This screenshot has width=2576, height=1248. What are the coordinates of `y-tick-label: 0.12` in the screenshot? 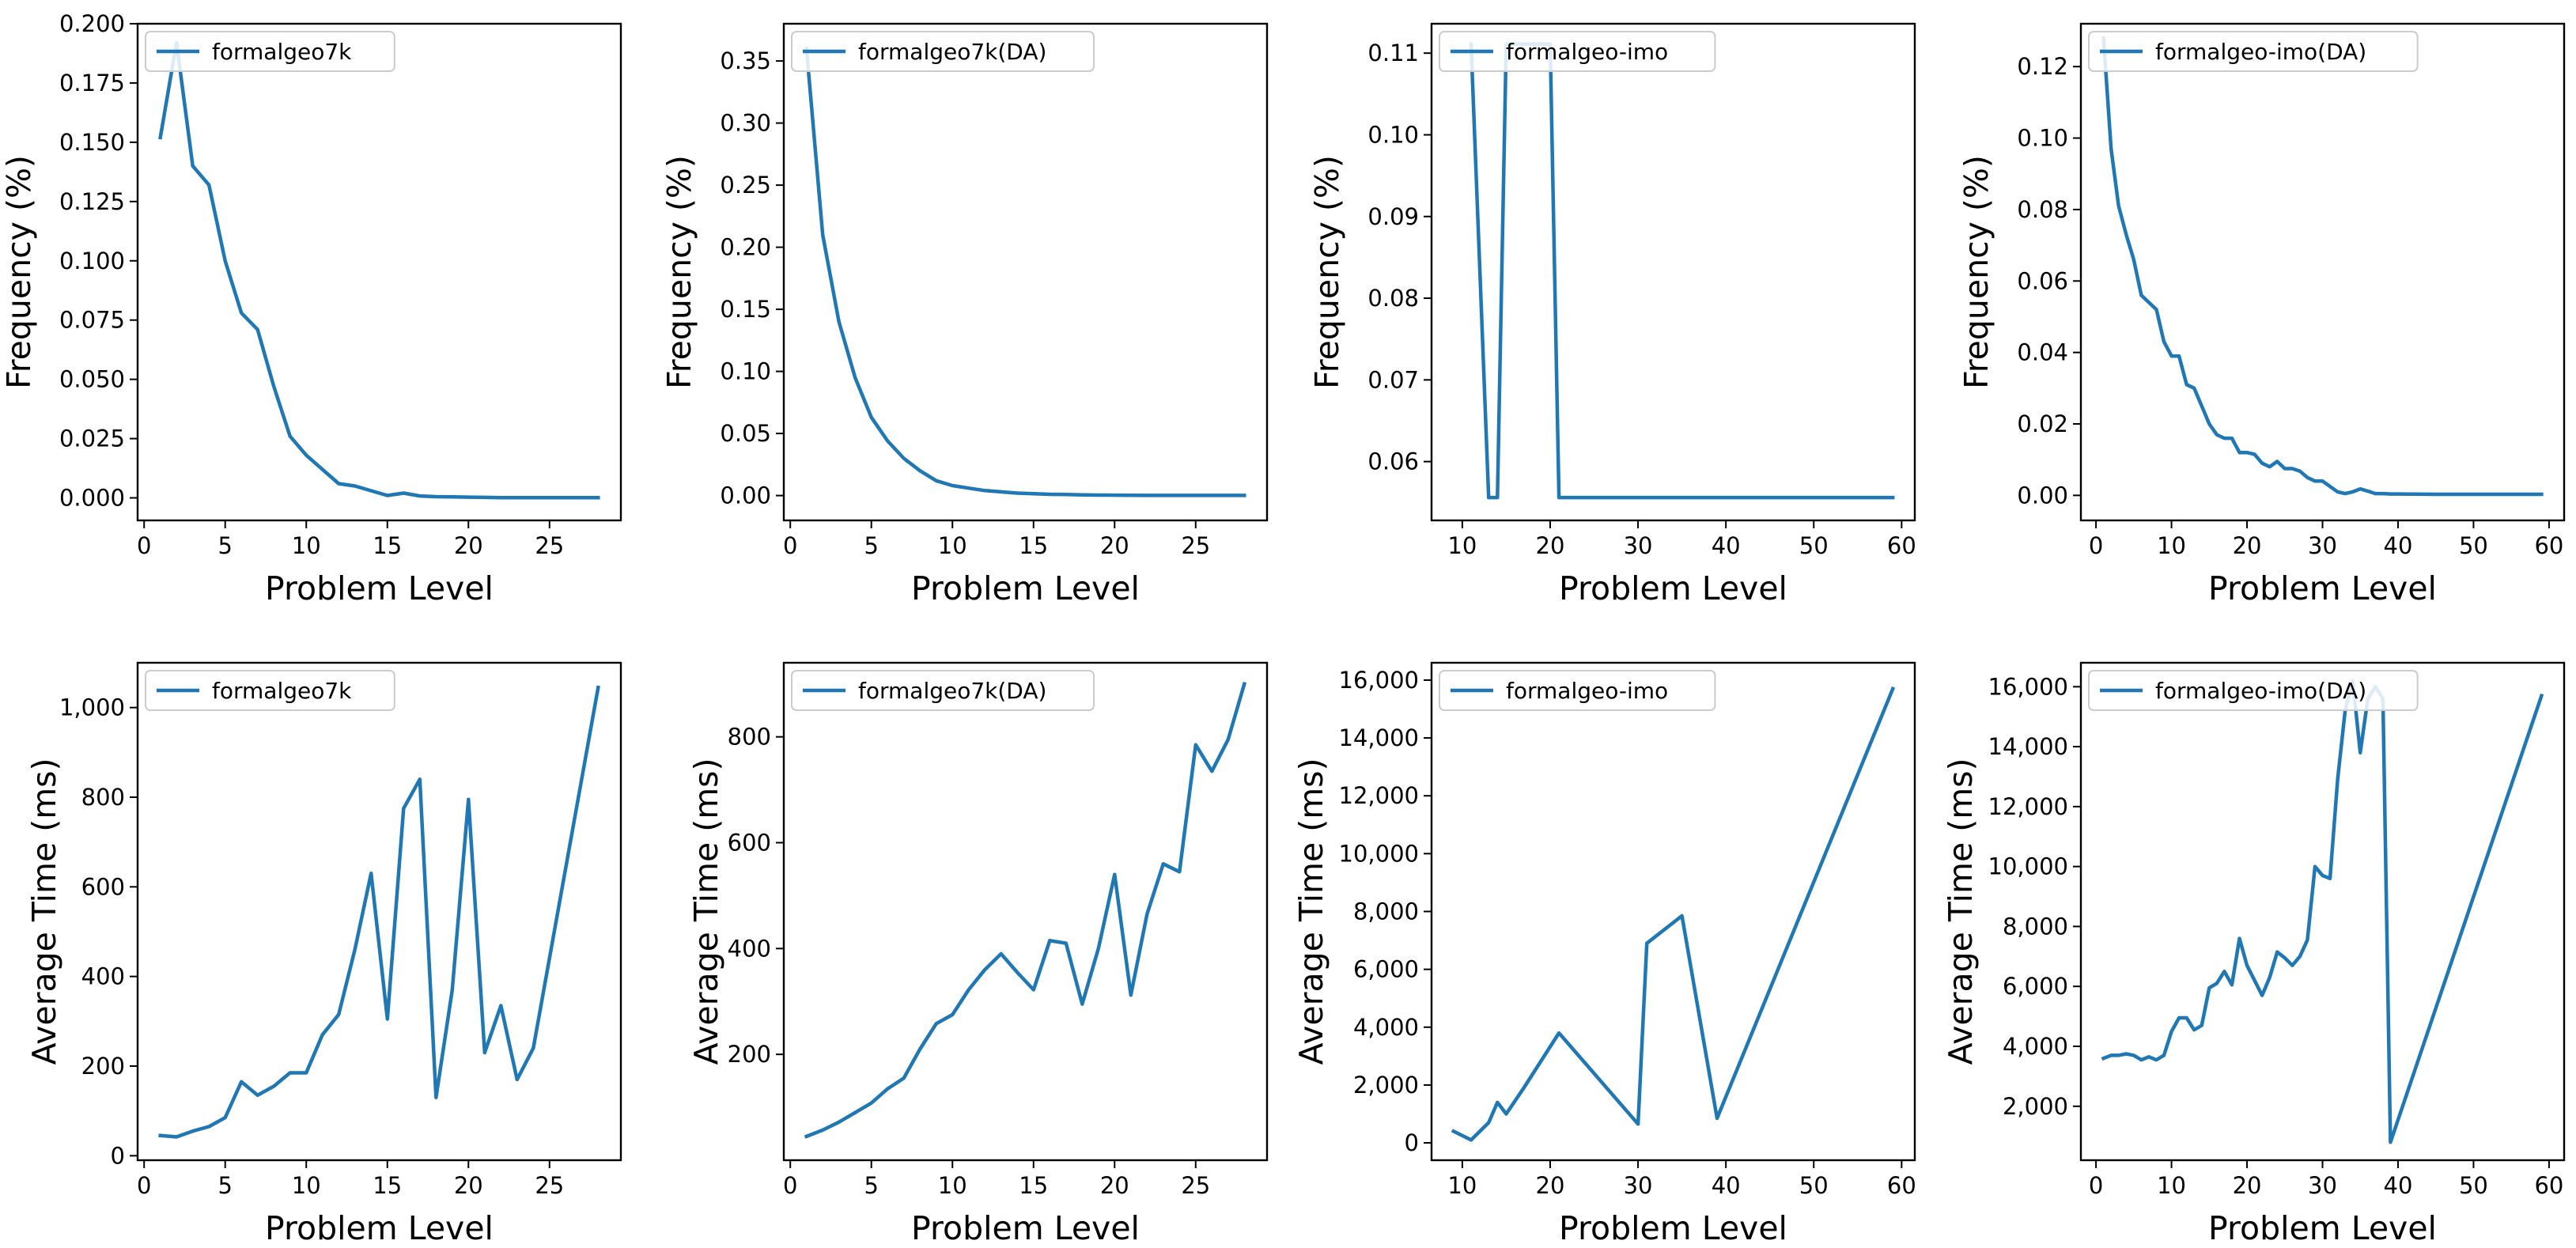 It's located at (2043, 66).